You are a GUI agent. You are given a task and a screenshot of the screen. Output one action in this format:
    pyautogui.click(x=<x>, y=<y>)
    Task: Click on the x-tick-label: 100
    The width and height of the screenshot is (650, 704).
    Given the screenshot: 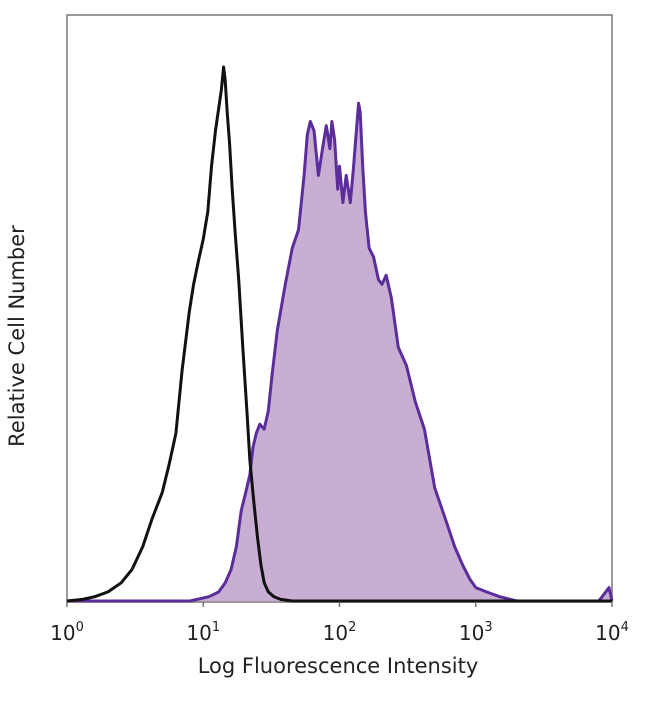 What is the action you would take?
    pyautogui.click(x=67, y=632)
    